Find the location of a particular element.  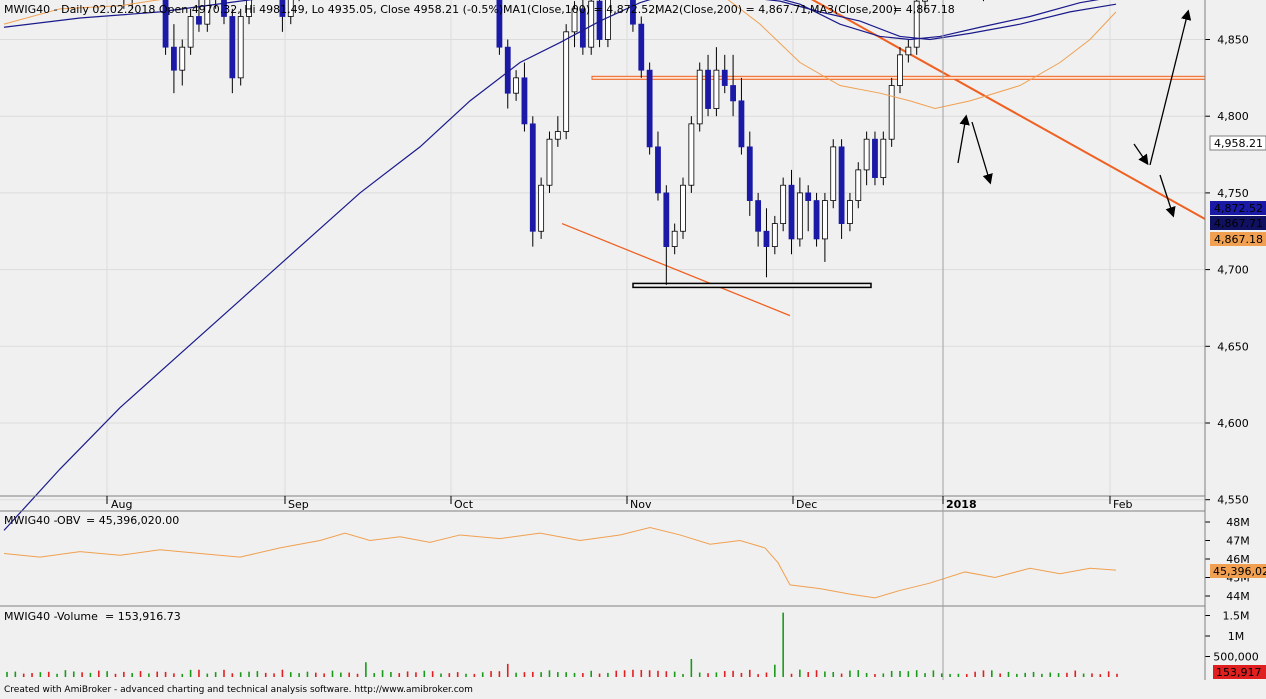

ma2-label-box is located at coordinates (1238, 223).